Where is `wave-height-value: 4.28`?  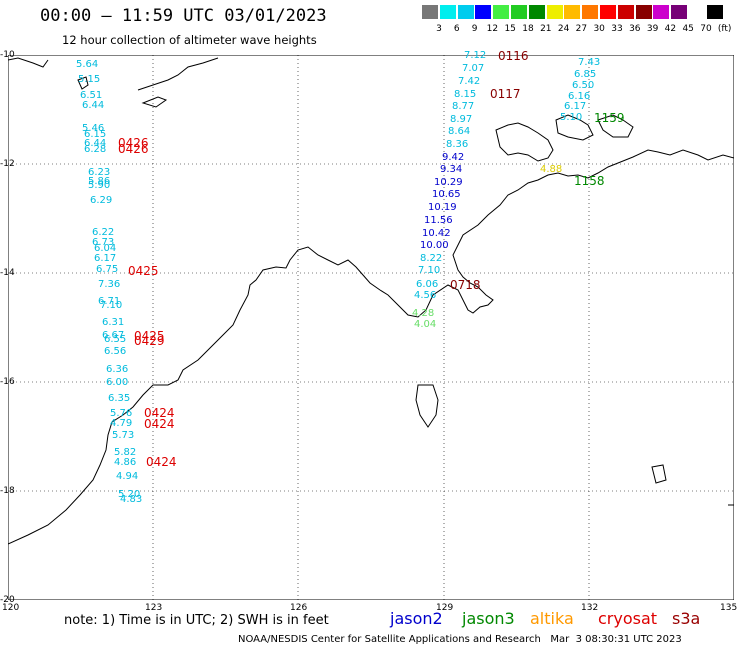
wave-height-value: 4.28 is located at coordinates (423, 313).